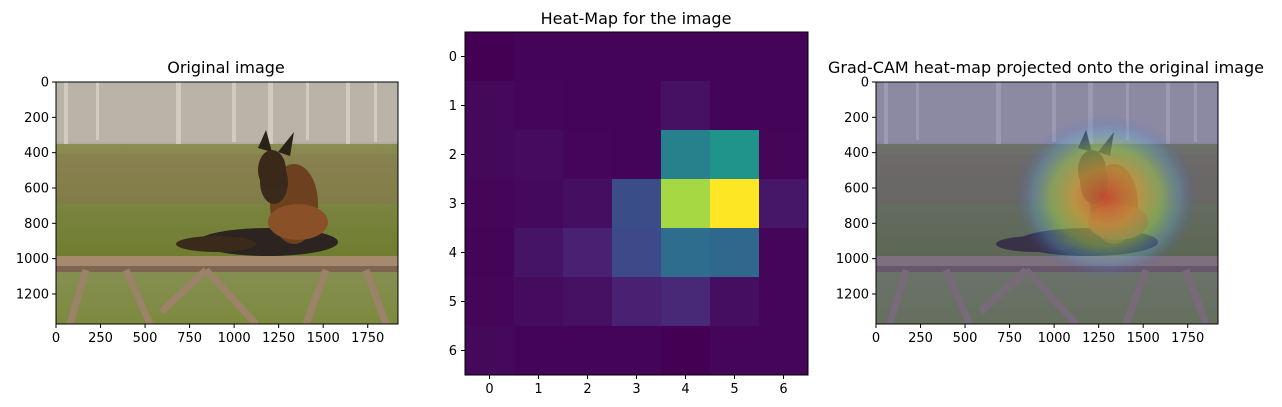 The height and width of the screenshot is (407, 1282). What do you see at coordinates (453, 204) in the screenshot?
I see `y-tick-label: 3` at bounding box center [453, 204].